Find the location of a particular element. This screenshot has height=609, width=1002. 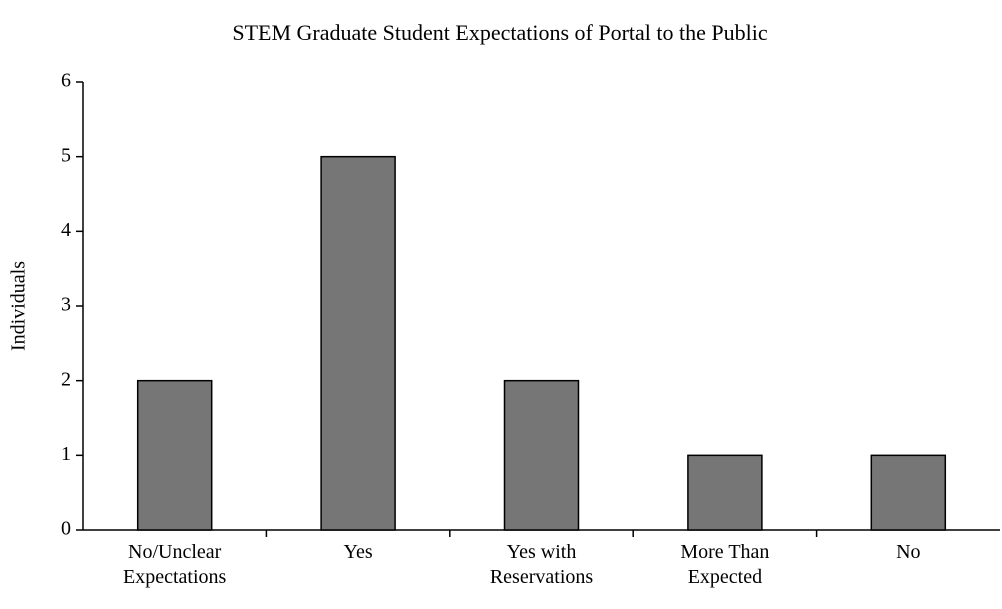

x-tick-label: Yes is located at coordinates (358, 552).